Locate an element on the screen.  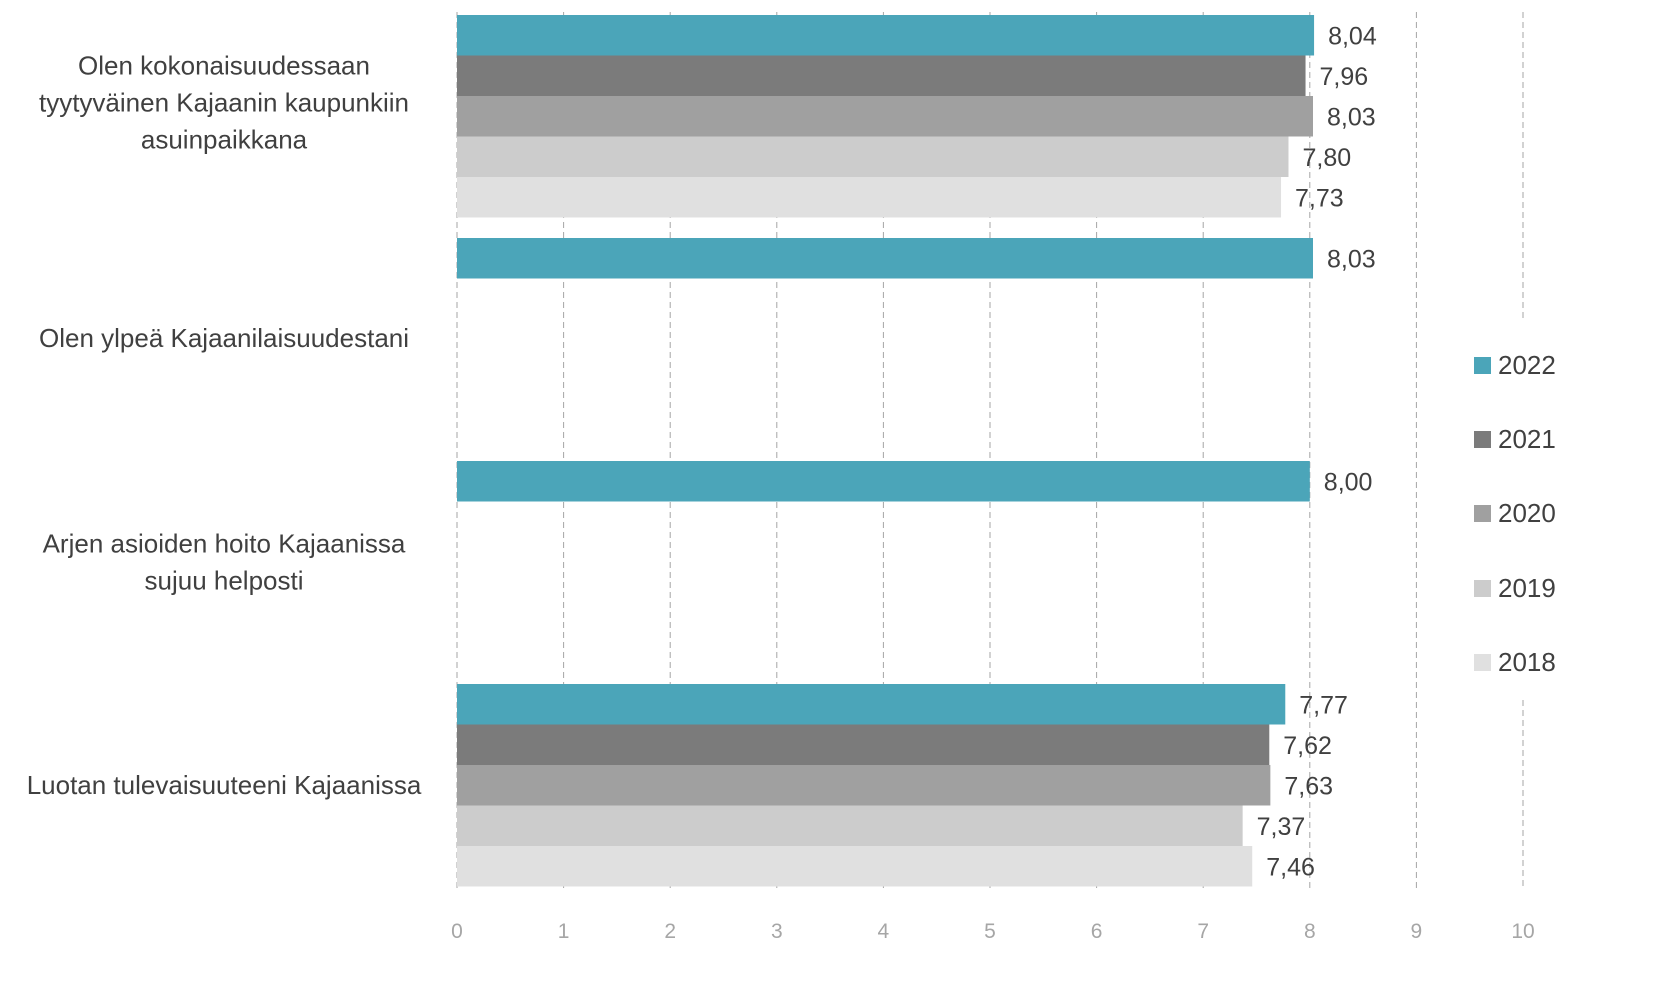
data-label: 7,62 is located at coordinates (1307, 746).